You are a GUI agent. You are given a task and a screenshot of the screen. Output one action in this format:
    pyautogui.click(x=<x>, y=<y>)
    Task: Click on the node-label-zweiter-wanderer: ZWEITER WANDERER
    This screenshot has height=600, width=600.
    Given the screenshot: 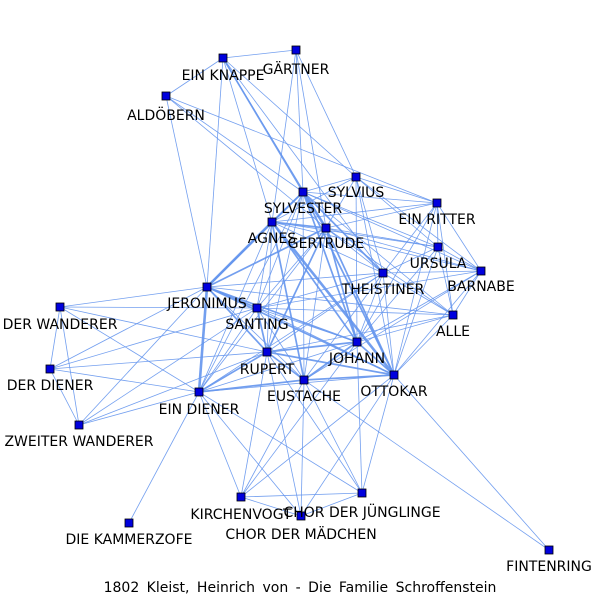 What is the action you would take?
    pyautogui.click(x=78, y=442)
    